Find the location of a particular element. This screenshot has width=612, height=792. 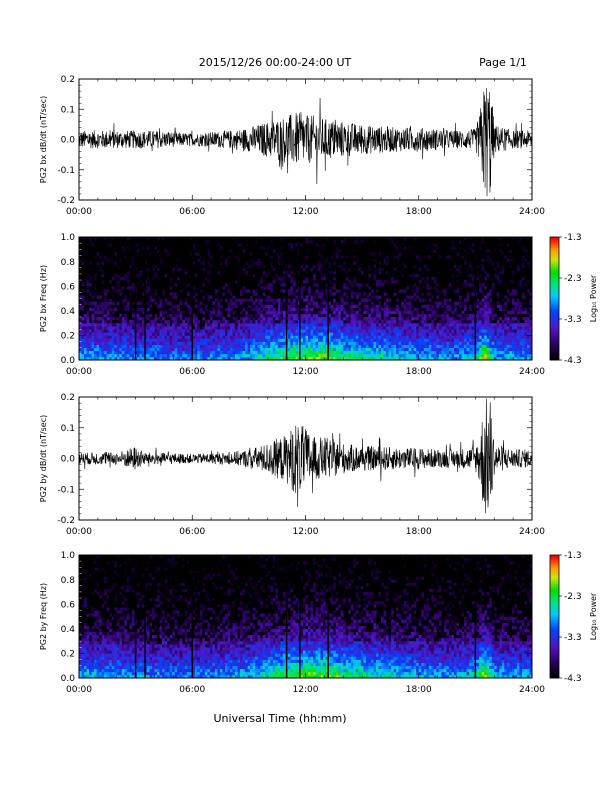

x-axis-label: Universal Time (hh:mm) is located at coordinates (280, 718).